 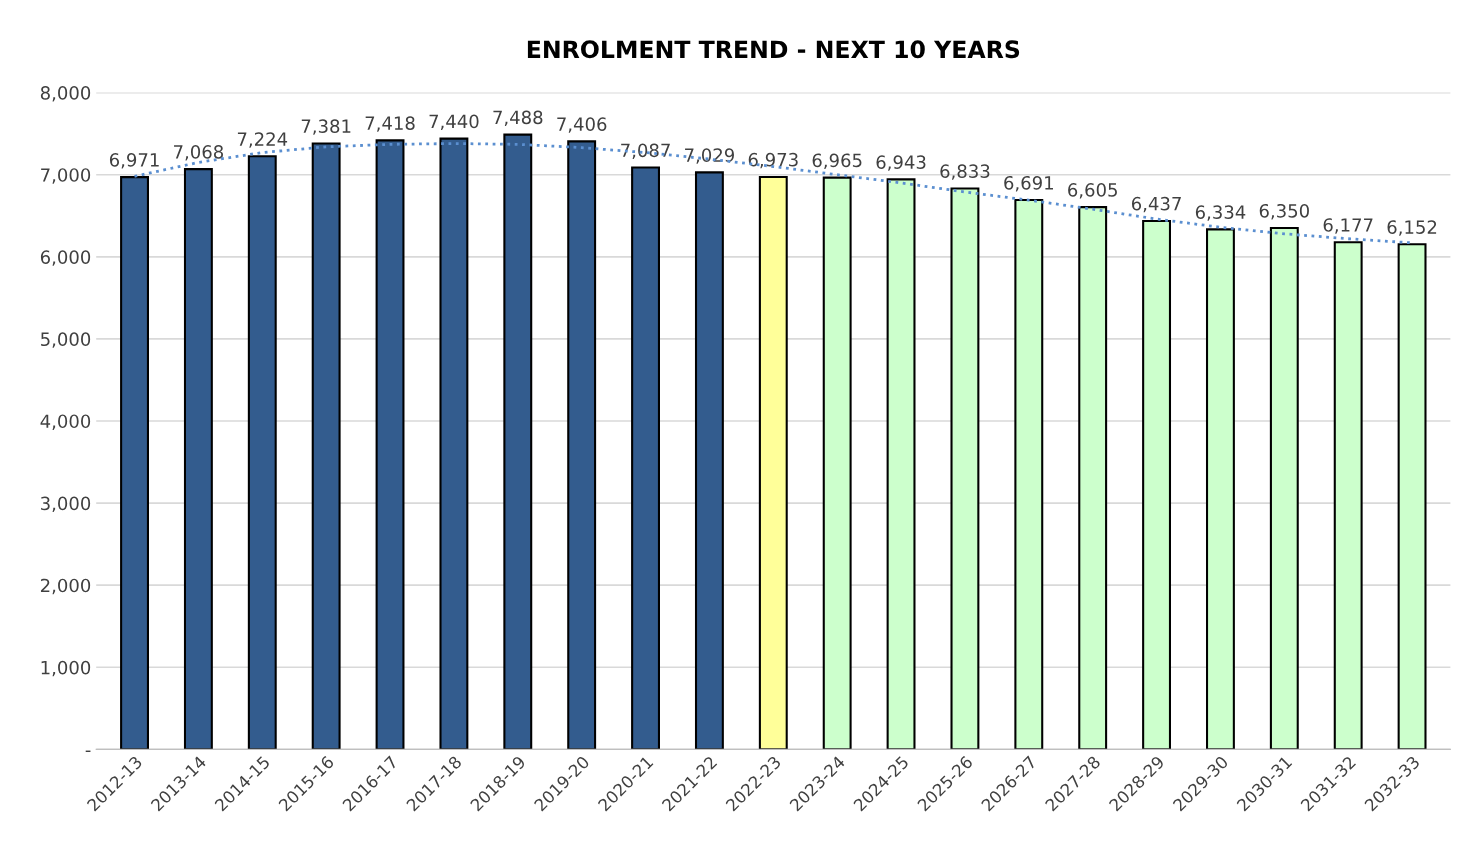 I want to click on data-label: 7,488, so click(x=518, y=118).